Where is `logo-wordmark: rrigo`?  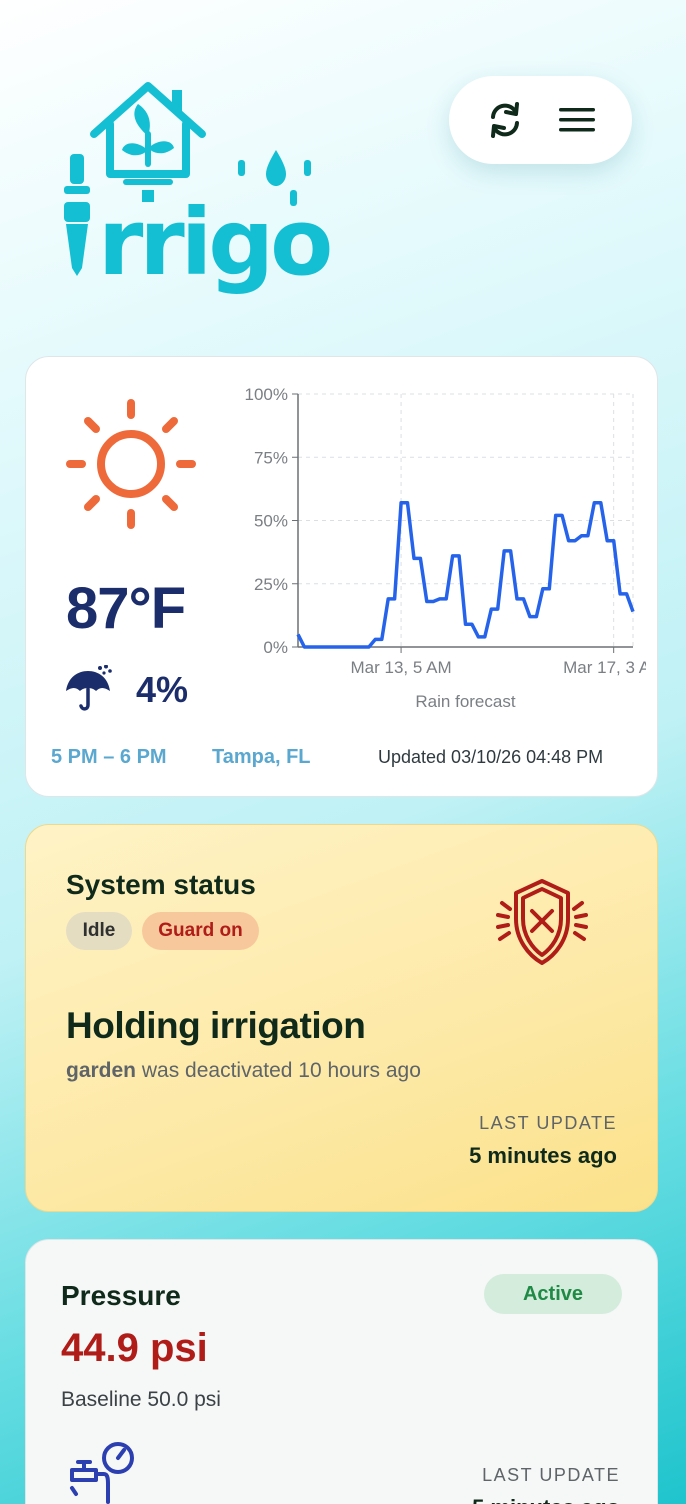 logo-wordmark: rrigo is located at coordinates (214, 242).